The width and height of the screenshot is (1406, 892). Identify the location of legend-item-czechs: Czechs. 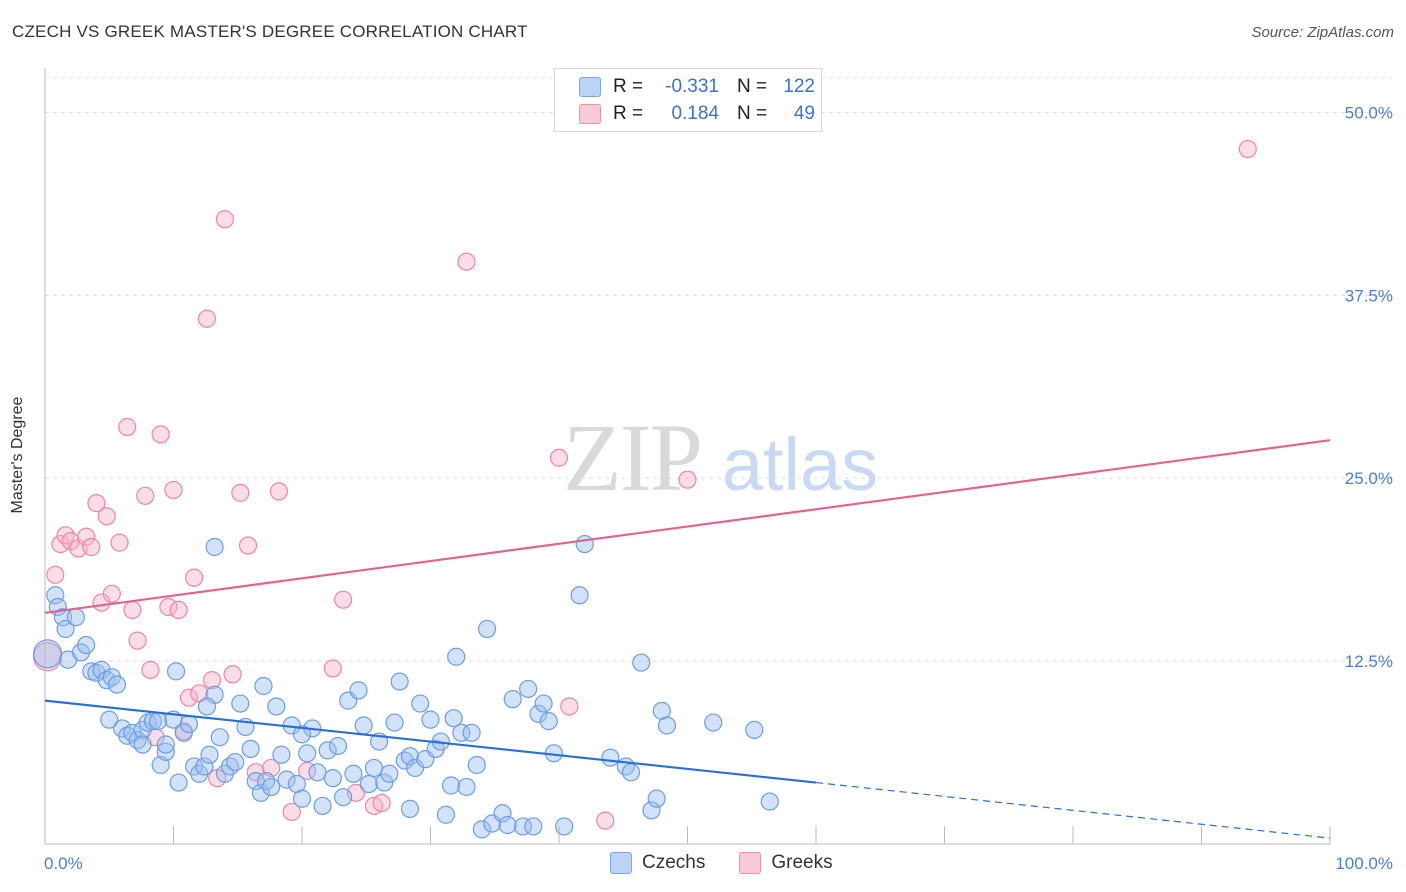
(657, 863).